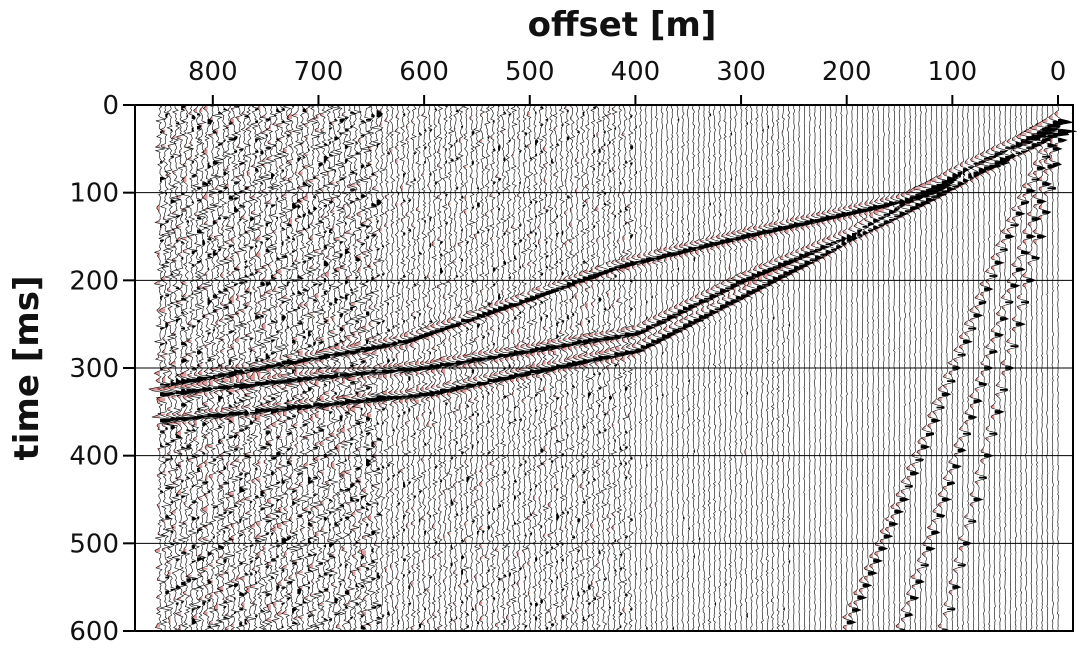 The height and width of the screenshot is (651, 1080). Describe the element at coordinates (27, 368) in the screenshot. I see `y-axis-title: time [ms]` at that location.